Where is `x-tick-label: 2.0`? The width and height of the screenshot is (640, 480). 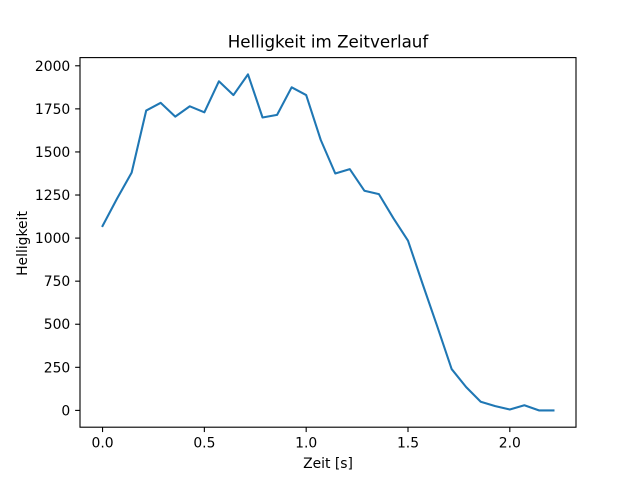
x-tick-label: 2.0 is located at coordinates (510, 443).